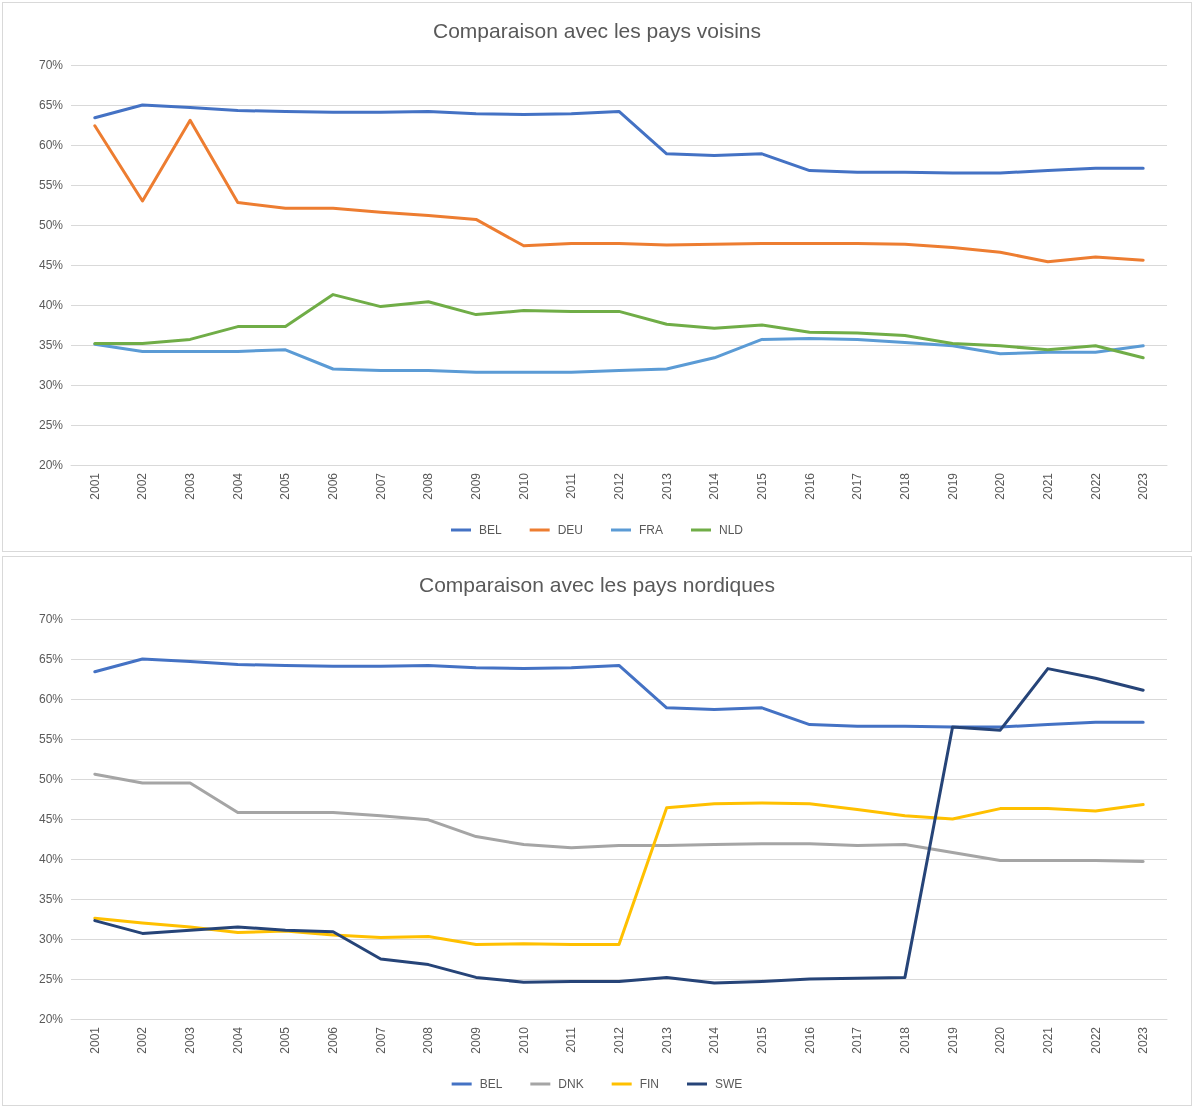 This screenshot has height=1110, width=1194. I want to click on legend-label: FRA, so click(651, 530).